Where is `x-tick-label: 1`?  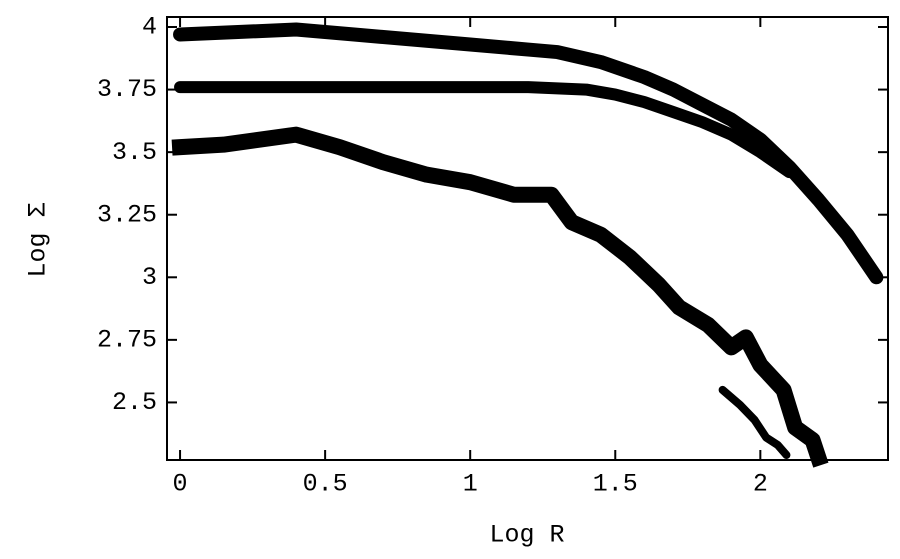 x-tick-label: 1 is located at coordinates (470, 484).